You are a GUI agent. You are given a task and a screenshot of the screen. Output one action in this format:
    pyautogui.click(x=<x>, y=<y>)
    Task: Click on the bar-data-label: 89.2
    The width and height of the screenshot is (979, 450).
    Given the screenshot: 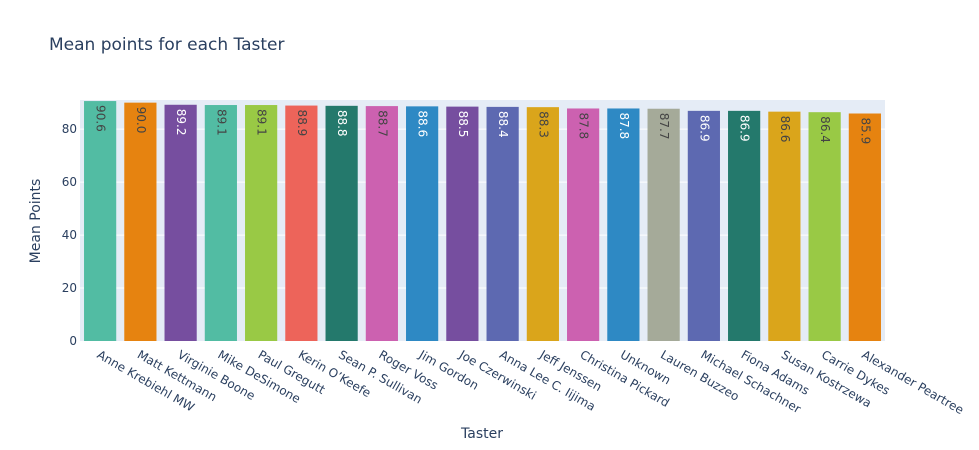 What is the action you would take?
    pyautogui.click(x=181, y=122)
    